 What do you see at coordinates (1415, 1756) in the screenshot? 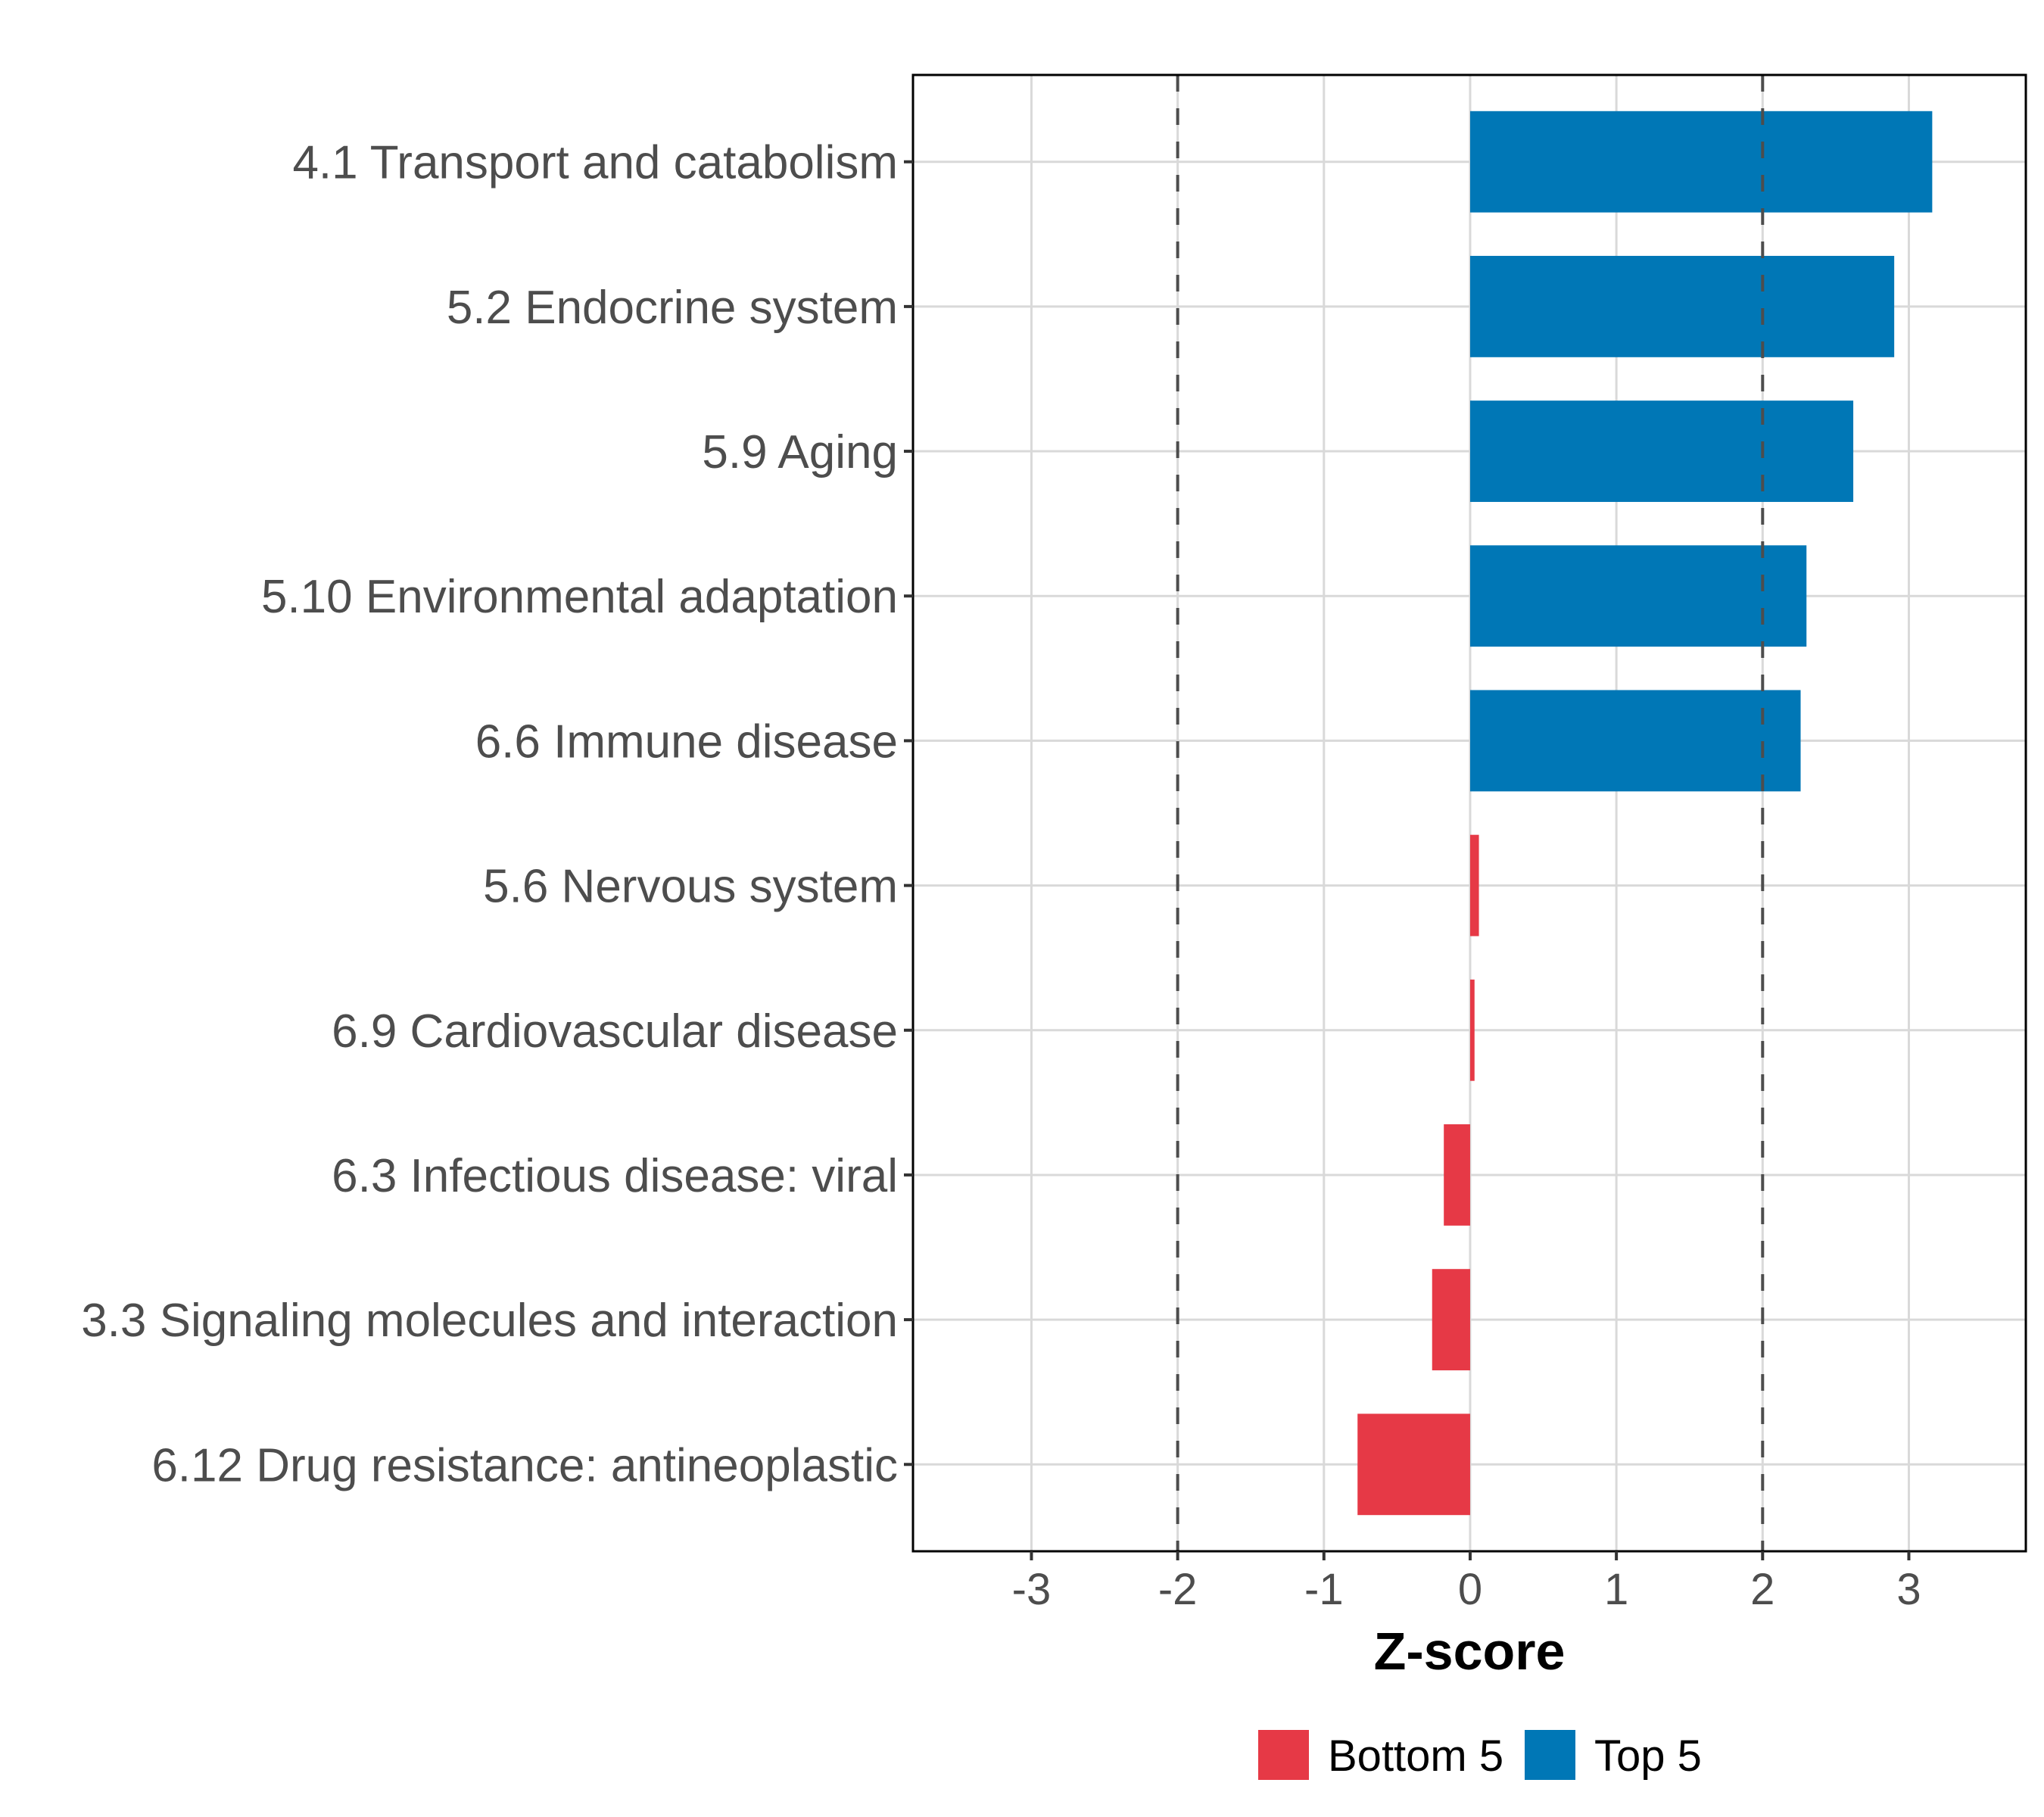
I see `legend-label: Bottom 5` at bounding box center [1415, 1756].